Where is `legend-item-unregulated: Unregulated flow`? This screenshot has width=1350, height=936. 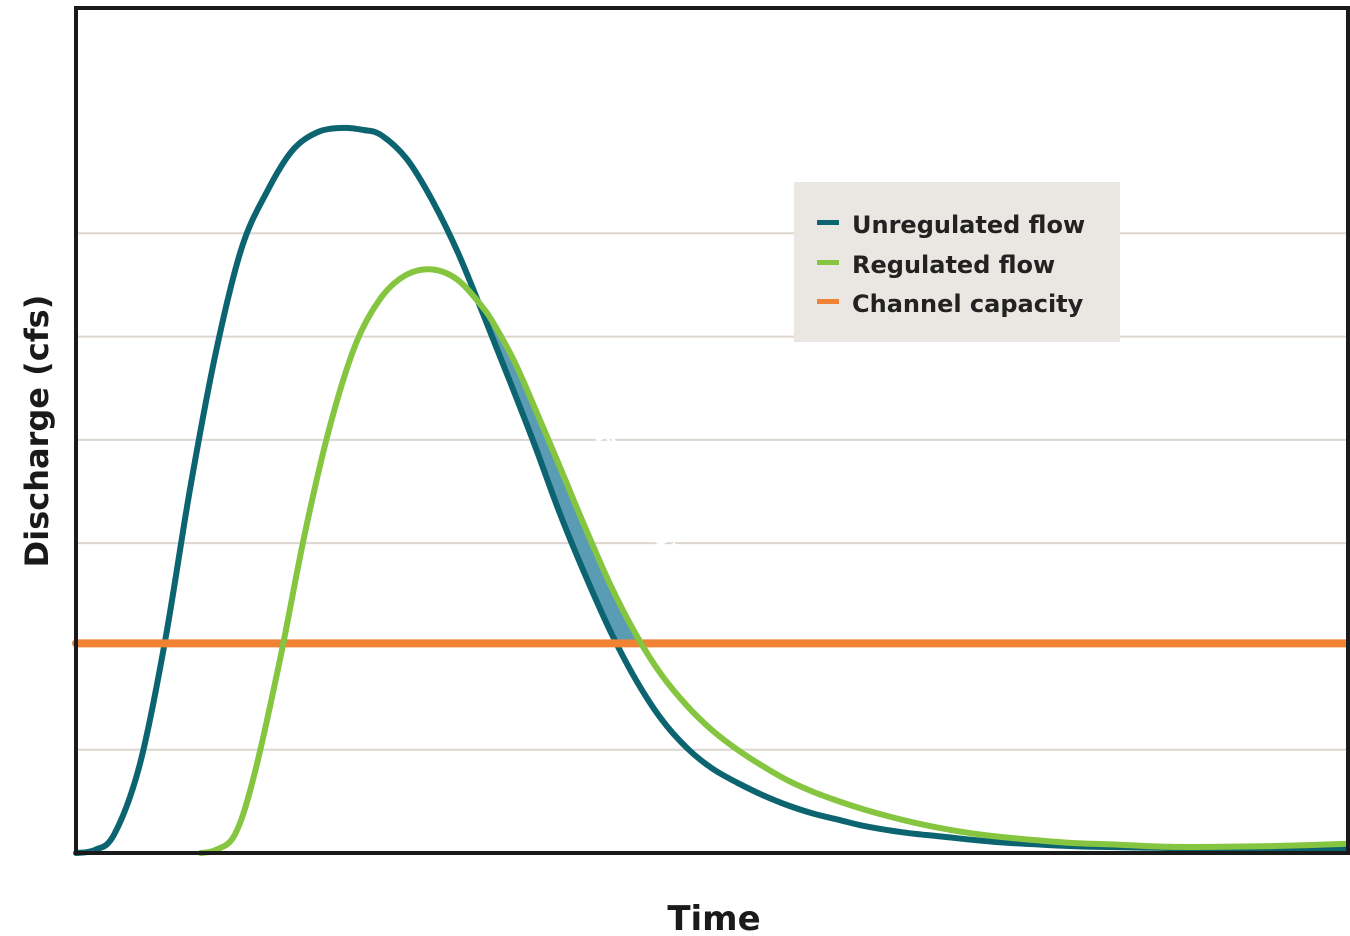
legend-item-unregulated: Unregulated flow is located at coordinates (951, 225).